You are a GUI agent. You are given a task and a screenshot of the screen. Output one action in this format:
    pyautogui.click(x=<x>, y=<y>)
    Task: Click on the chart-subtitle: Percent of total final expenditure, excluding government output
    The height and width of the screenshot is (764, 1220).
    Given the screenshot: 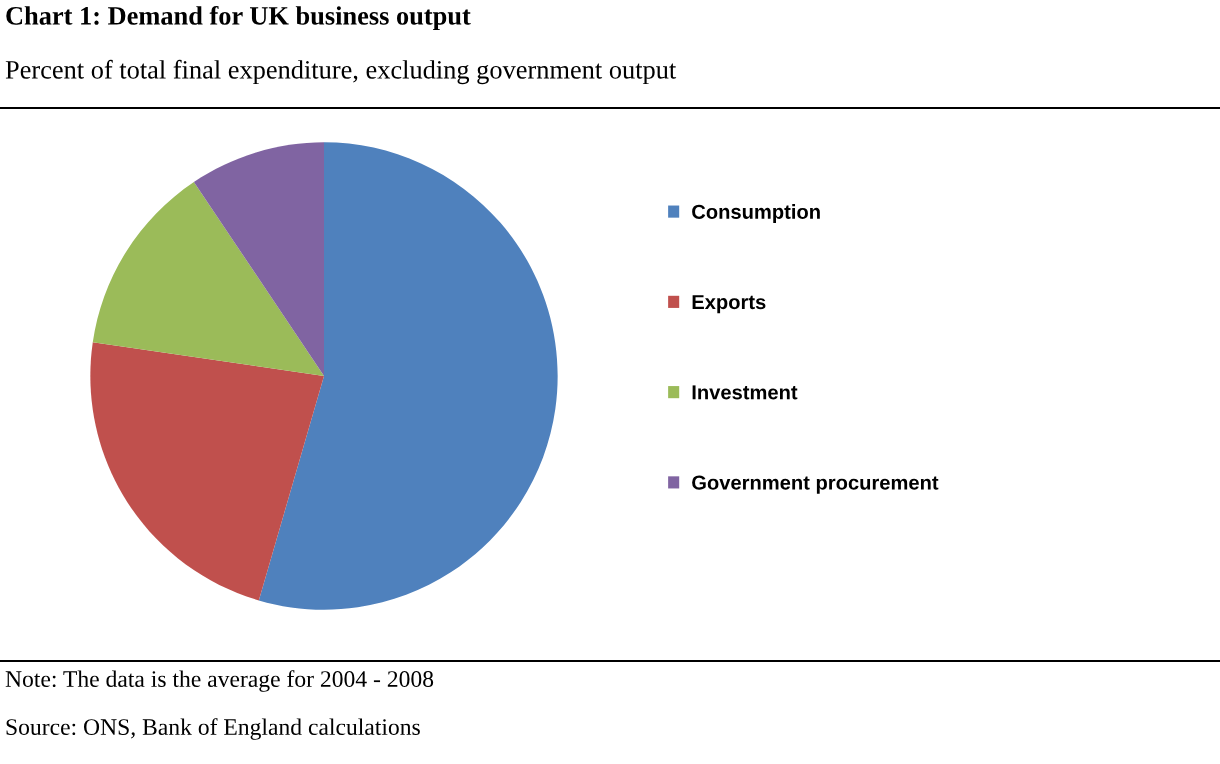 What is the action you would take?
    pyautogui.click(x=341, y=72)
    